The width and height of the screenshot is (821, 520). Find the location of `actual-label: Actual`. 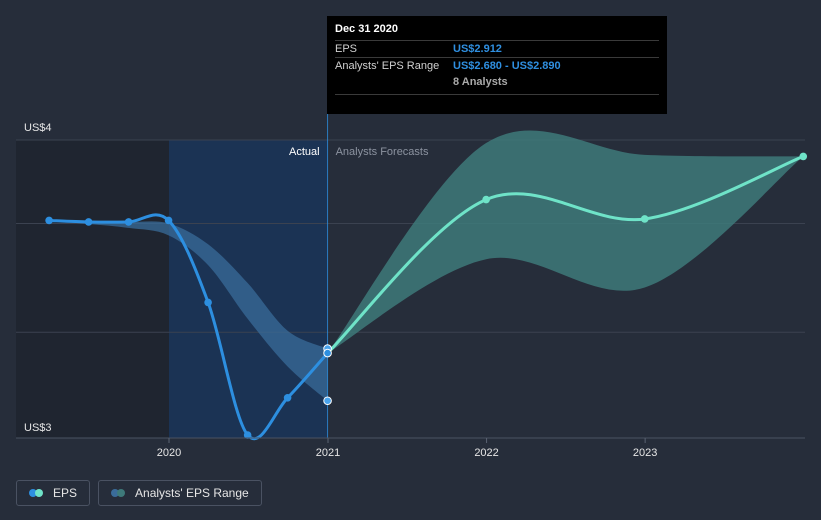

actual-label: Actual is located at coordinates (304, 152).